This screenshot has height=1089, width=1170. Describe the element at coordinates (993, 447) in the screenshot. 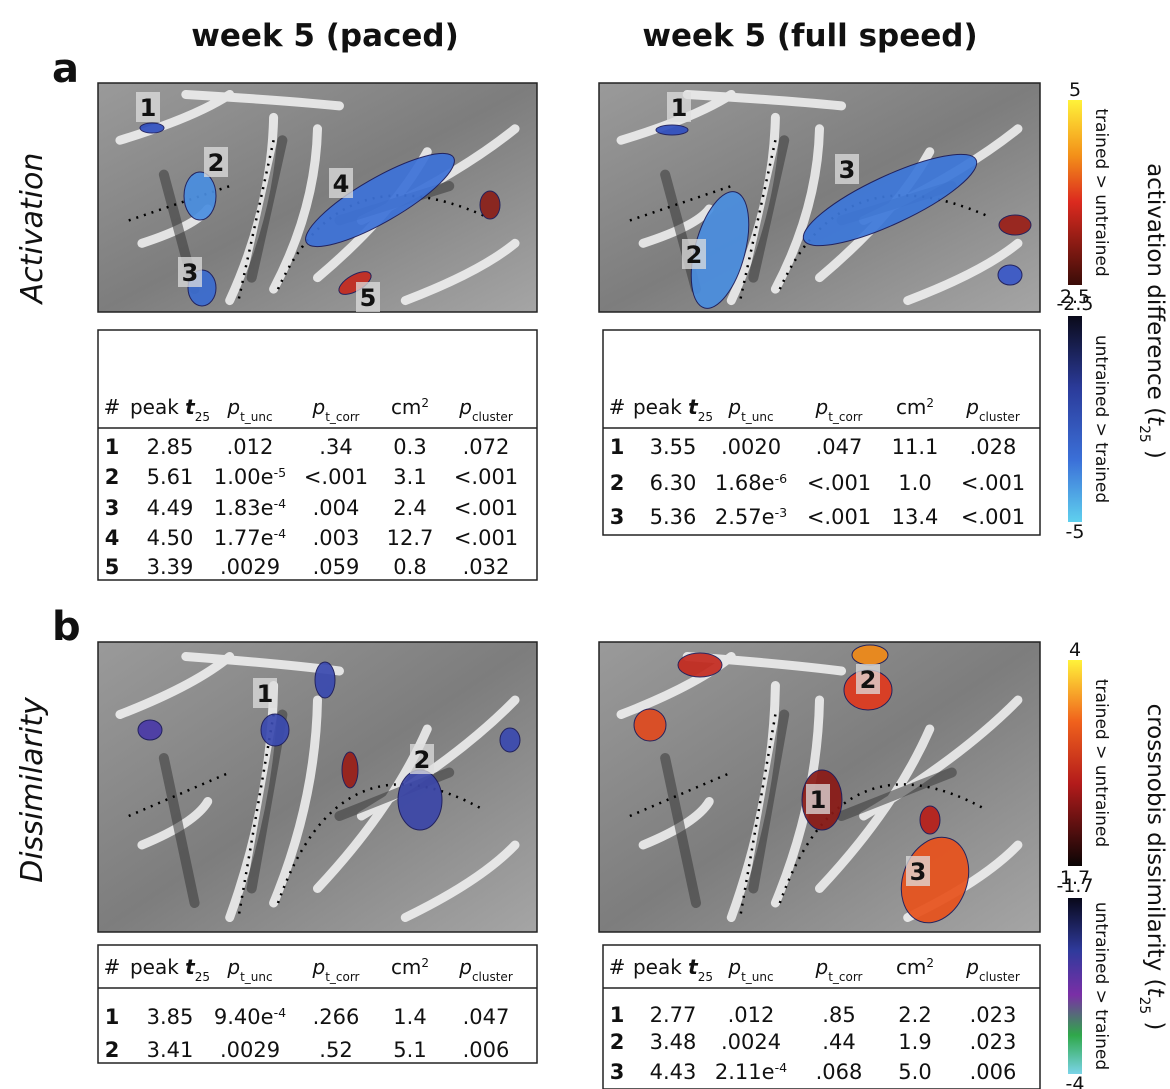

I see `table-cell: .028` at that location.